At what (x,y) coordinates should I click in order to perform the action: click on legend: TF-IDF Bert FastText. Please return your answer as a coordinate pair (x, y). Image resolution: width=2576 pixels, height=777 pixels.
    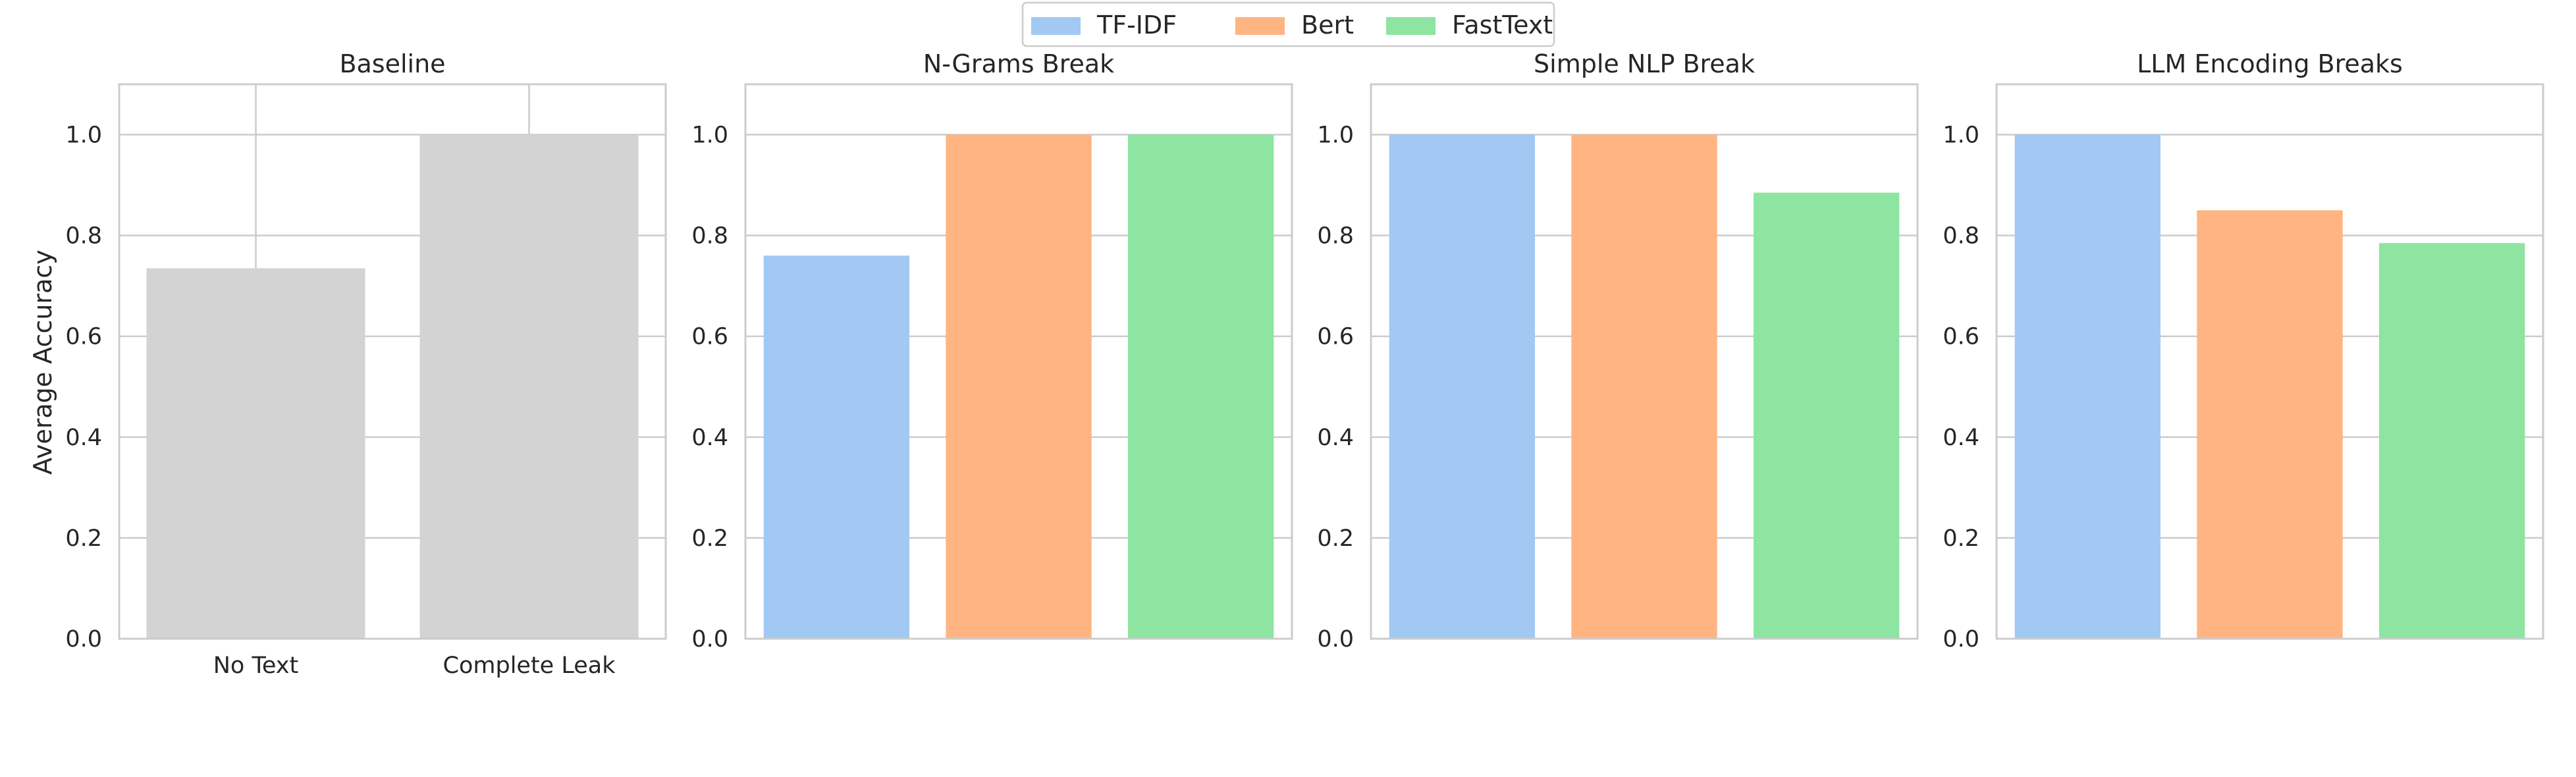
    Looking at the image, I should click on (1288, 24).